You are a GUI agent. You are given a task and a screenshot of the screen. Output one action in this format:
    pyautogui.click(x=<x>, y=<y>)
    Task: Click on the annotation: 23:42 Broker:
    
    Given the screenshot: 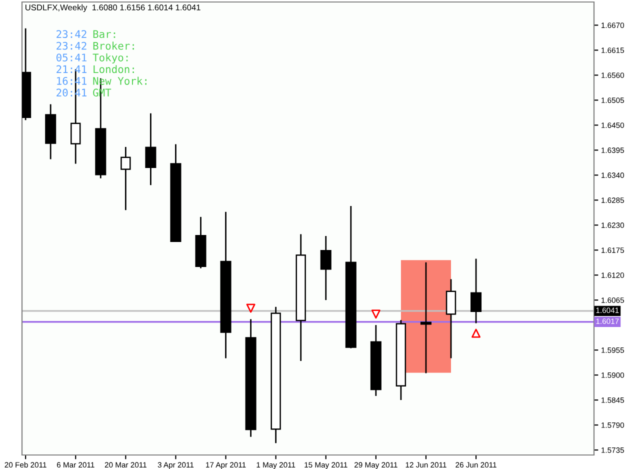 What is the action you would take?
    pyautogui.click(x=95, y=46)
    